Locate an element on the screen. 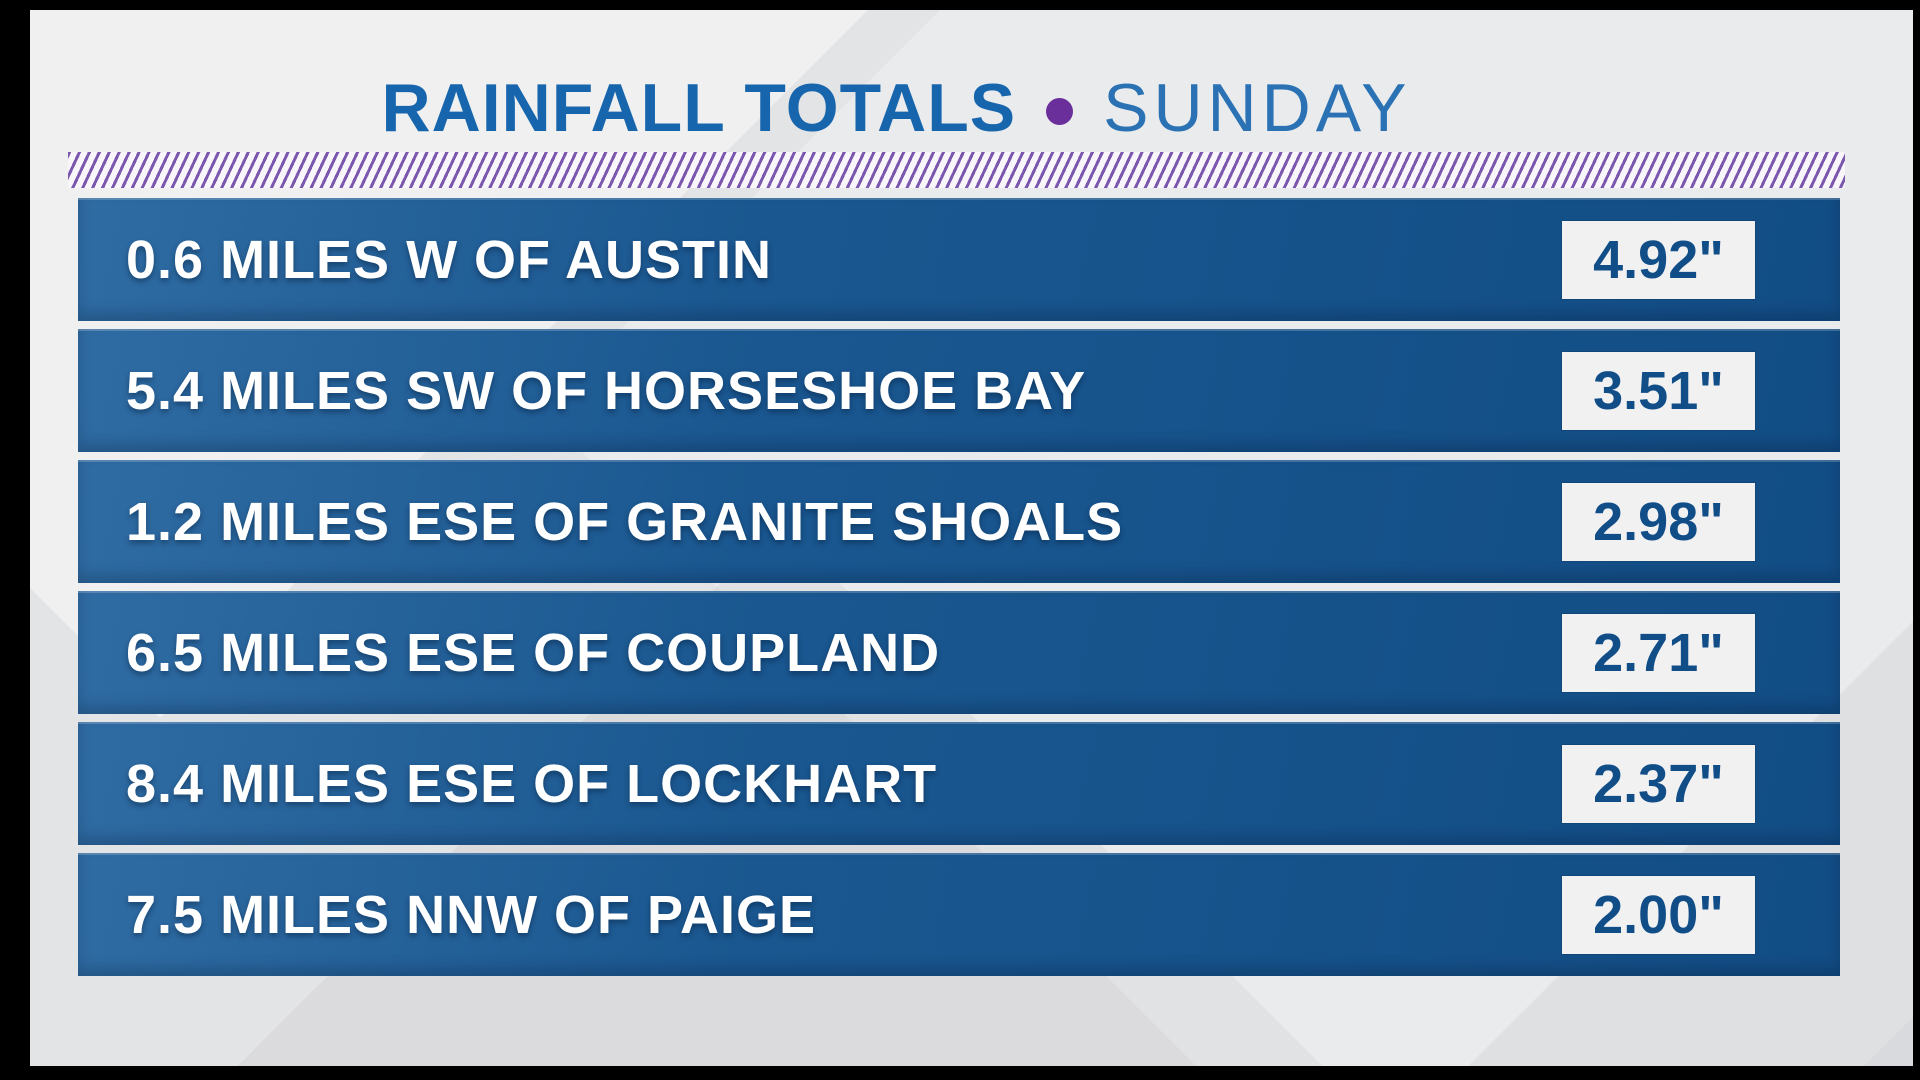  page-subtitle: SUNDAY is located at coordinates (1257, 108).